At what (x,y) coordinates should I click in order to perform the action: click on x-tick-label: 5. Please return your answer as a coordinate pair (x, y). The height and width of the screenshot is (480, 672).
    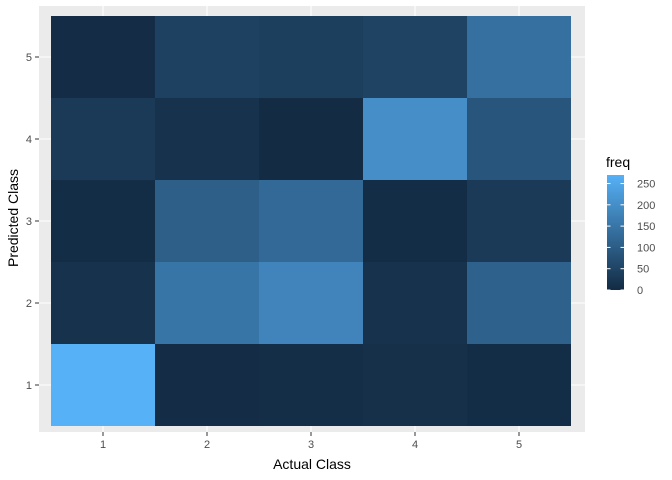
    Looking at the image, I should click on (519, 445).